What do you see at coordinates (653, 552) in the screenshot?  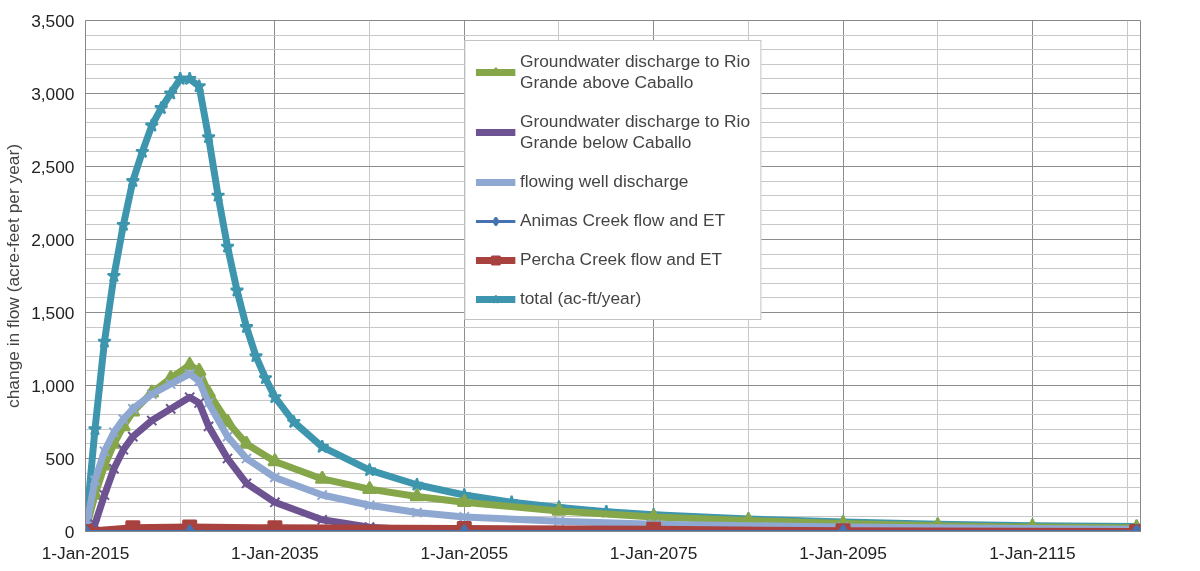 I see `x-tick-label: 1-Jan-2075` at bounding box center [653, 552].